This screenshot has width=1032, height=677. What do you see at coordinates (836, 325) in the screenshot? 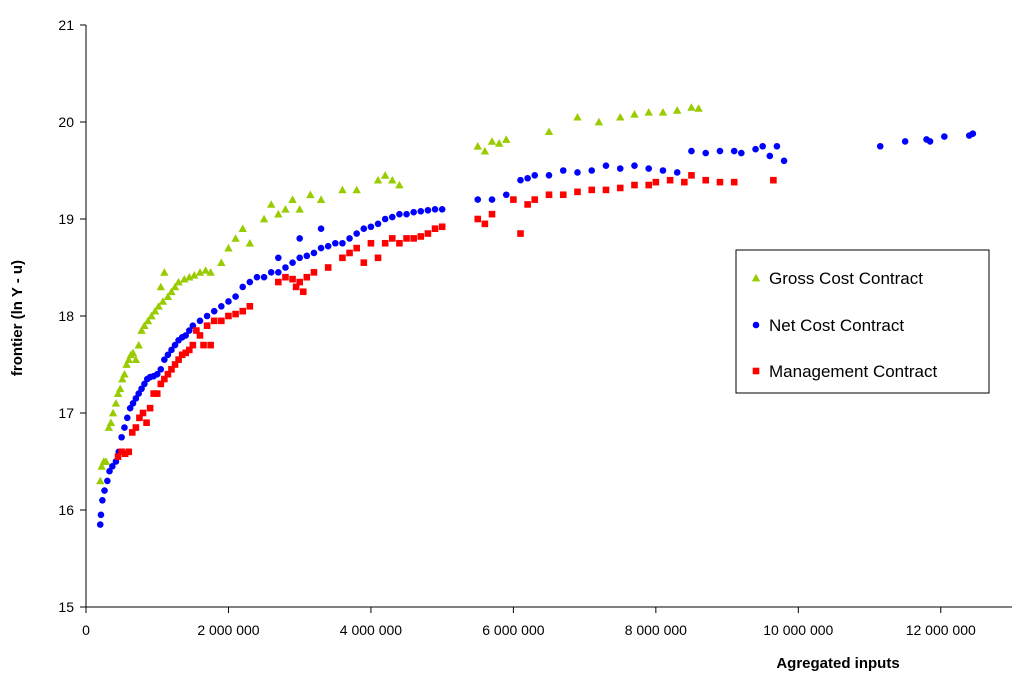
I see `legend-label-net: Net Cost Contract` at bounding box center [836, 325].